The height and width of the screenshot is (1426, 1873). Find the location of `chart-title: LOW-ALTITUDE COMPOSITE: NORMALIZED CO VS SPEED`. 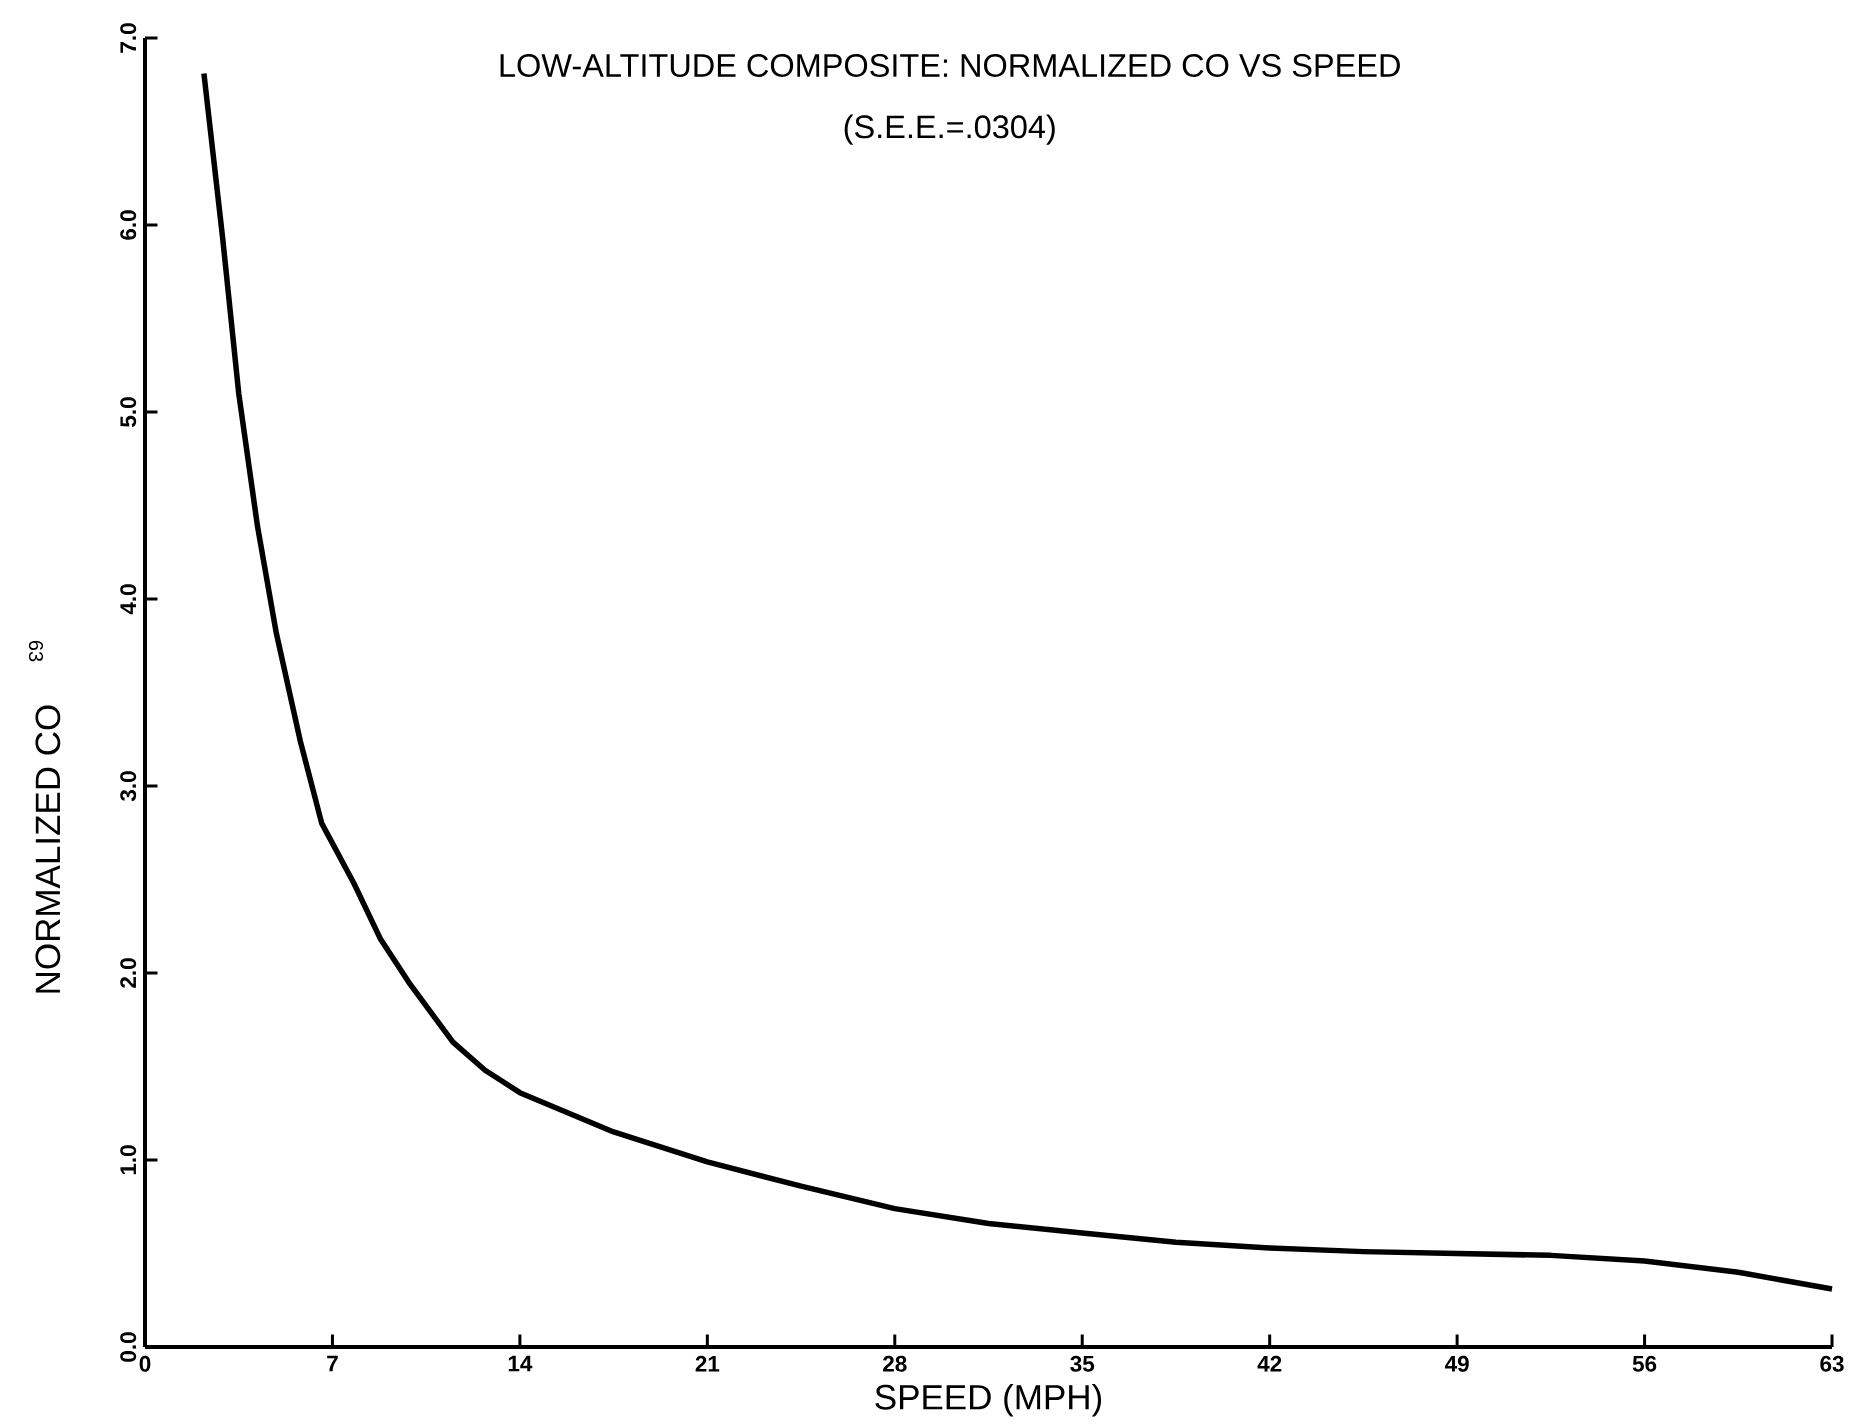

chart-title: LOW-ALTITUDE COMPOSITE: NORMALIZED CO VS SPEED is located at coordinates (950, 65).